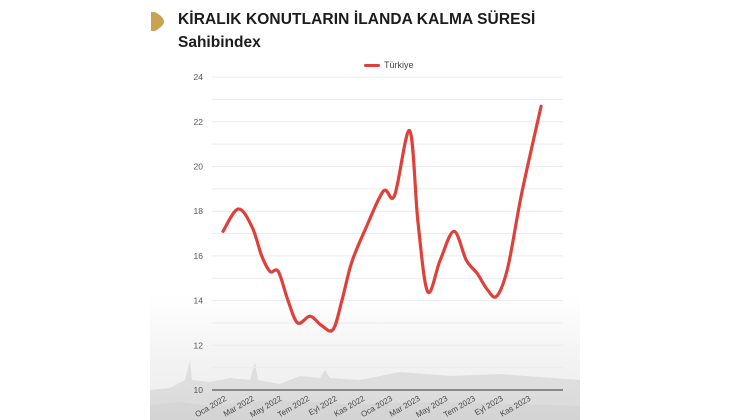  What do you see at coordinates (199, 390) in the screenshot?
I see `y-tick-label: 10` at bounding box center [199, 390].